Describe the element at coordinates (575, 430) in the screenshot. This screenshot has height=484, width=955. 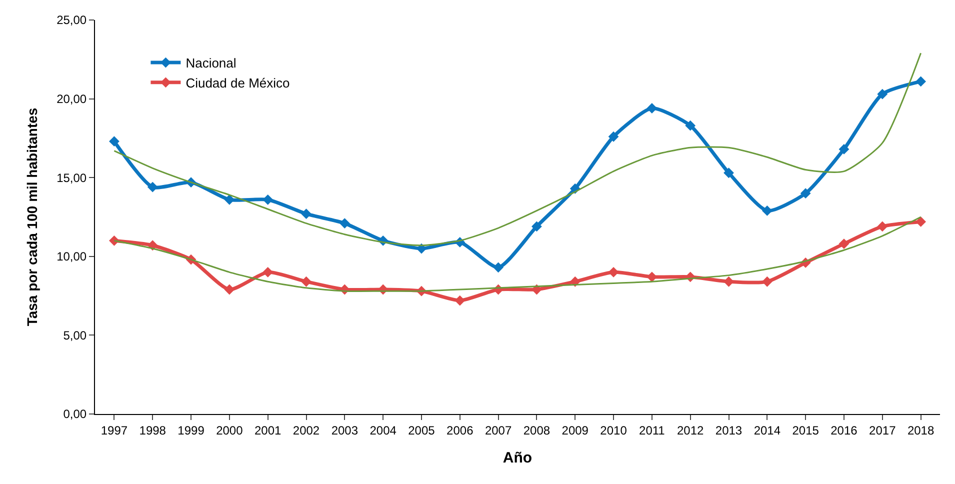
I see `x-tick-label: 2009` at that location.